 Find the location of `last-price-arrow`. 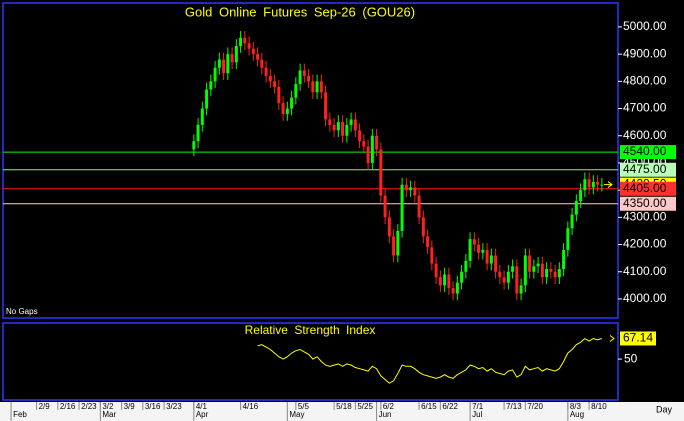

last-price-arrow is located at coordinates (608, 184).